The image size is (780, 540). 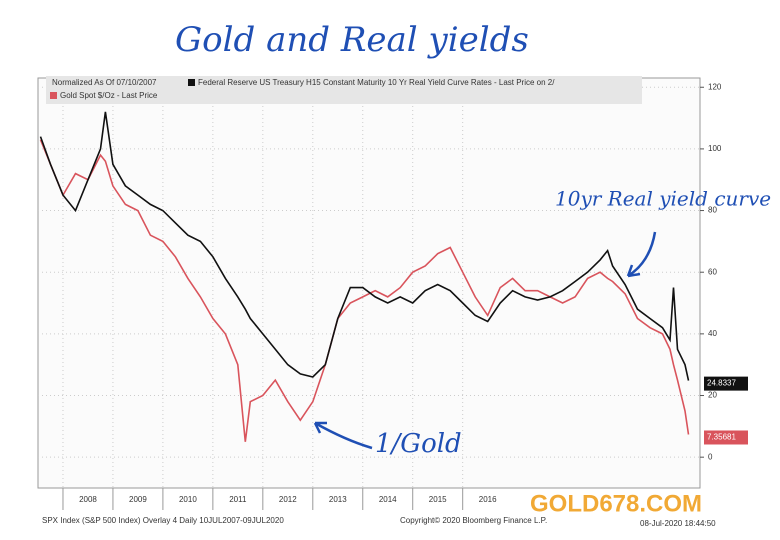 I want to click on watermark: GOLD678.COM, so click(x=616, y=503).